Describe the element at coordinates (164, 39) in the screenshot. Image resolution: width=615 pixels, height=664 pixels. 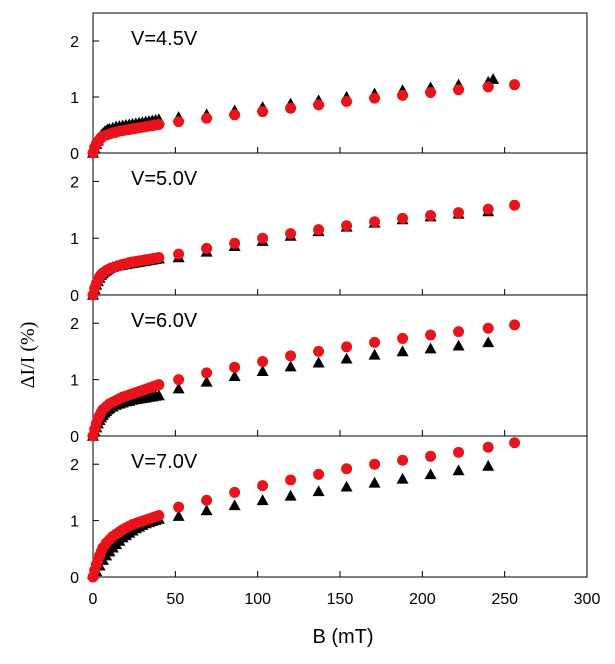
I see `panel-label: V=4.5V` at that location.